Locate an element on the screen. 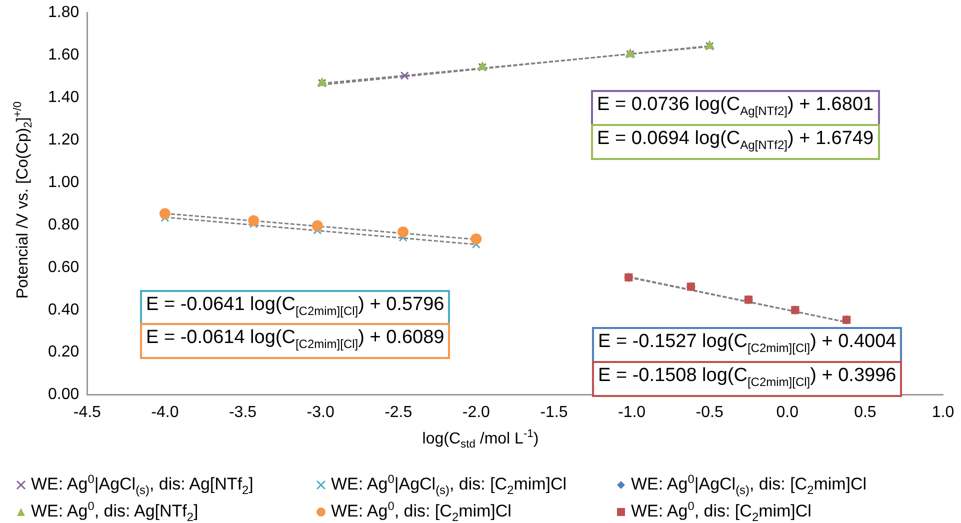 The width and height of the screenshot is (961, 523). x-tick-label: 0.5 is located at coordinates (865, 412).